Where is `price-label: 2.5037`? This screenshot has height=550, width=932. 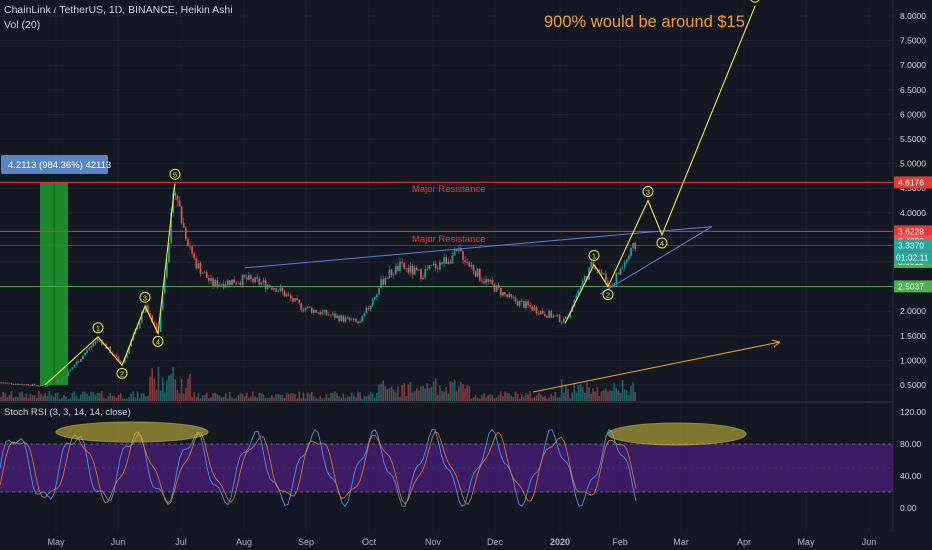 price-label: 2.5037 is located at coordinates (911, 286).